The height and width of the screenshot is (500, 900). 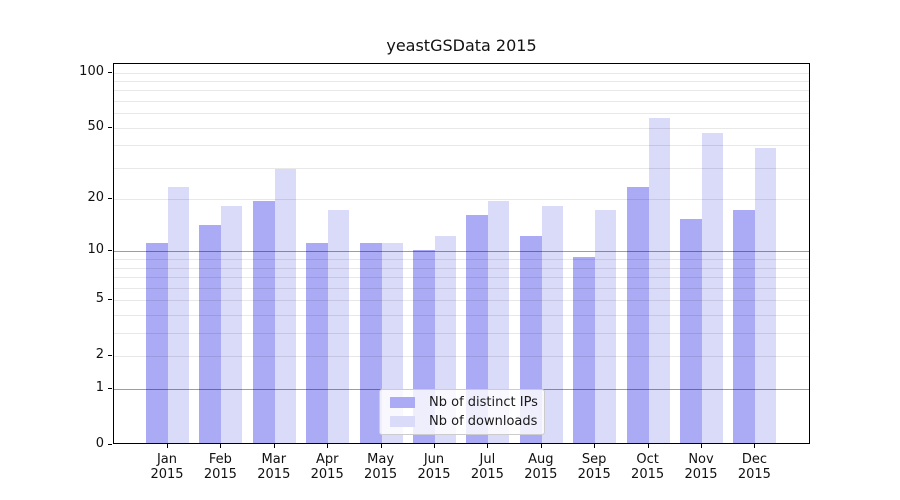 What do you see at coordinates (594, 474) in the screenshot?
I see `x-label-year-sep: 2015` at bounding box center [594, 474].